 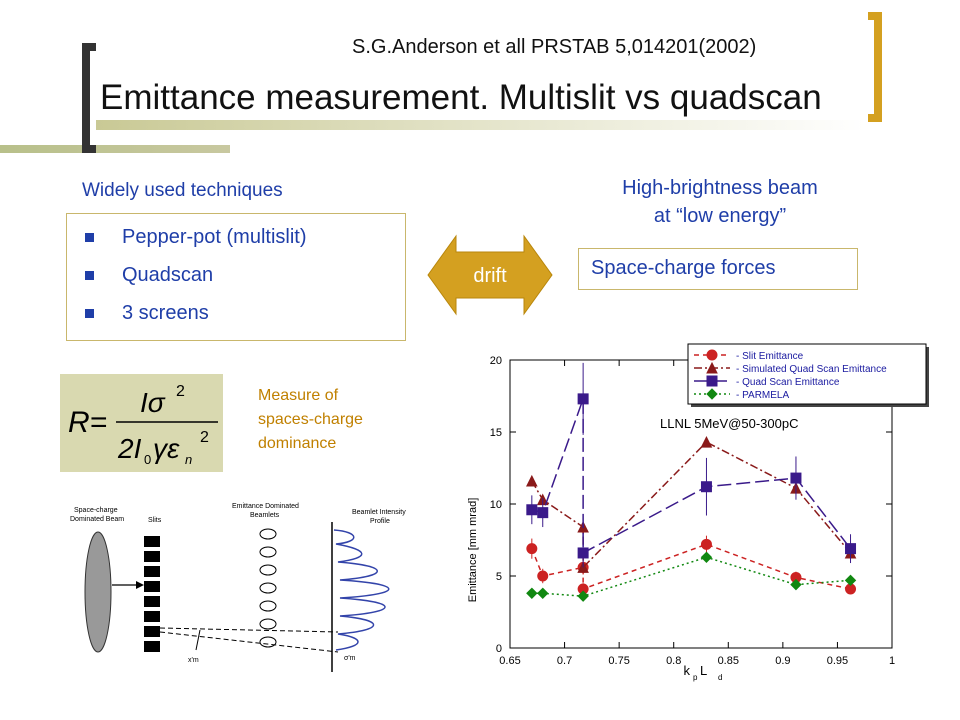 What do you see at coordinates (152, 594) in the screenshot?
I see `slit-array` at bounding box center [152, 594].